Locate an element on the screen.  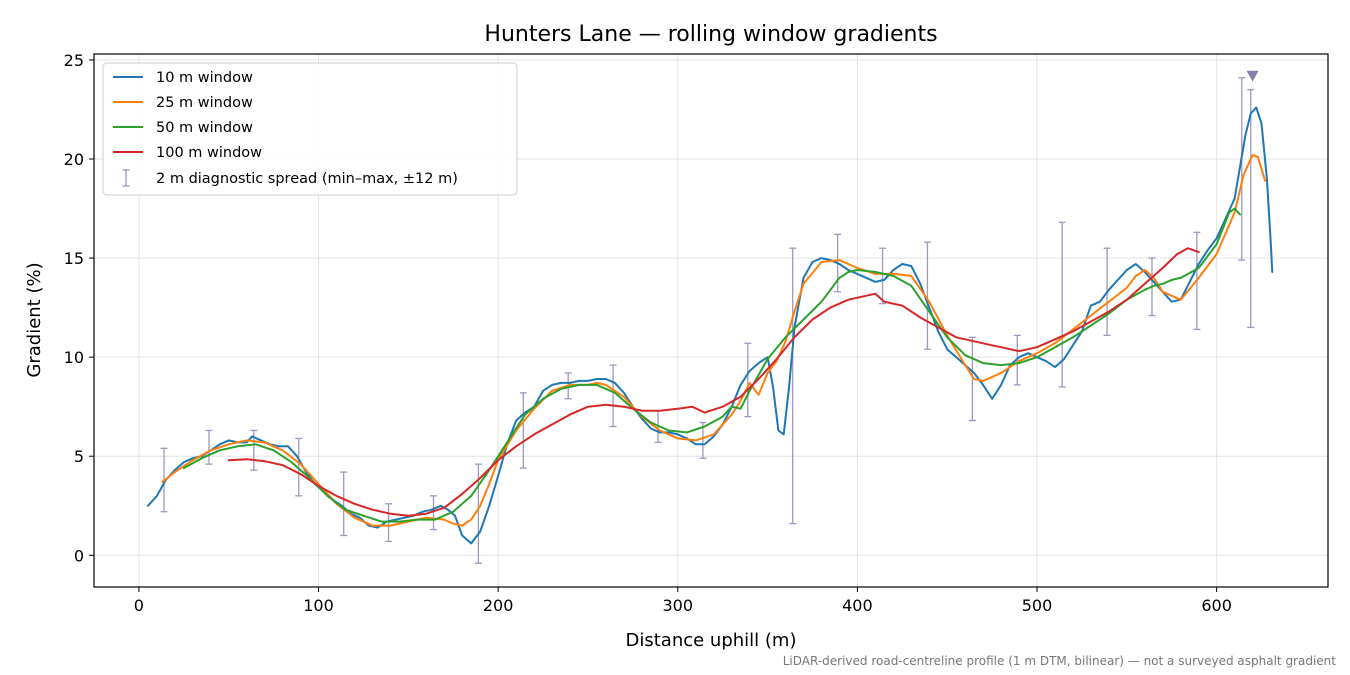
x-axis-ticks: 0 100 200 300 400 500 600 is located at coordinates (683, 601).